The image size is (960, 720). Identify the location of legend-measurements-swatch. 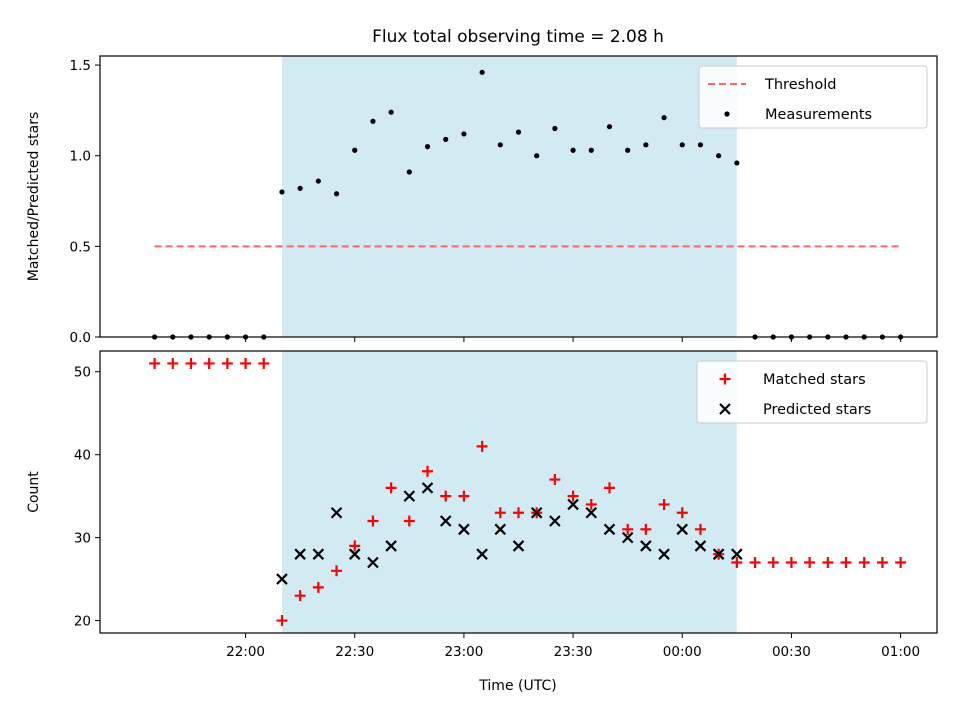
(727, 114).